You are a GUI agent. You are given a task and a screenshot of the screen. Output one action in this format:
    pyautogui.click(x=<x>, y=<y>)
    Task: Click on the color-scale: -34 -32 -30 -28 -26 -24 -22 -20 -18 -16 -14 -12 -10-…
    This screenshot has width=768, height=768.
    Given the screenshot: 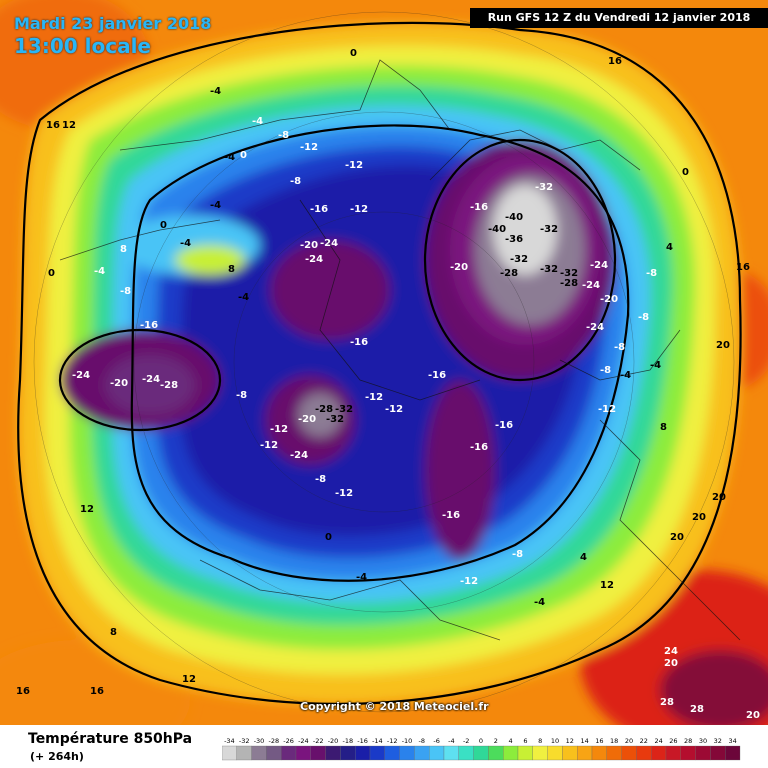 What is the action you would take?
    pyautogui.click(x=481, y=749)
    